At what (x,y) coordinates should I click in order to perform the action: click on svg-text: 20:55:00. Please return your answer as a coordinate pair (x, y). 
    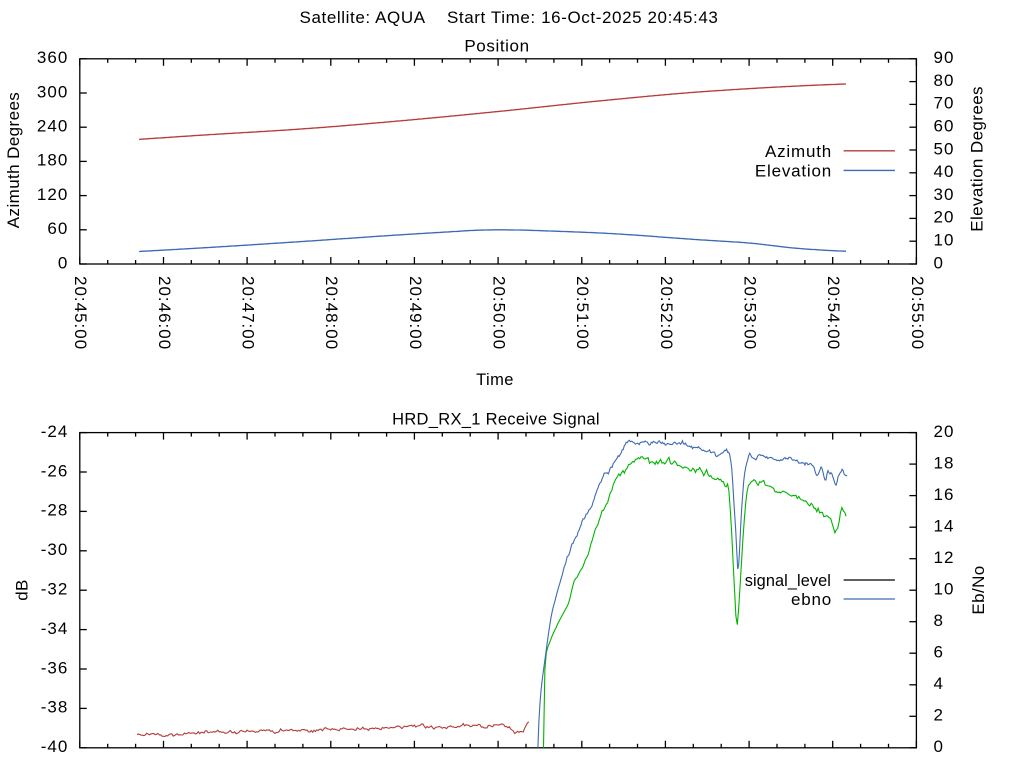
    Looking at the image, I should click on (917, 313).